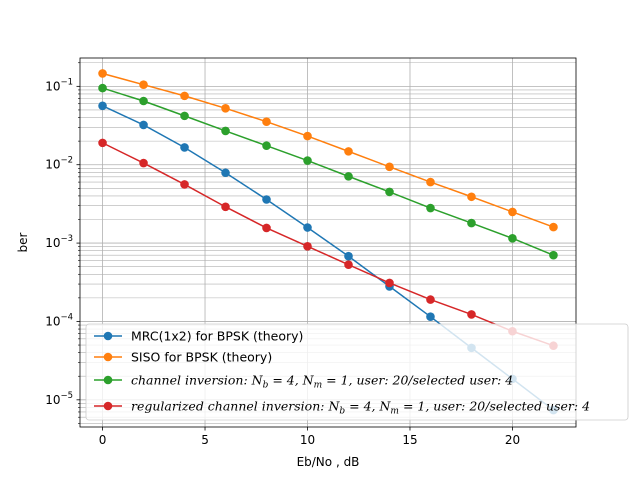 This screenshot has height=480, width=640. I want to click on y-tick-label: 10⁻², so click(59, 164).